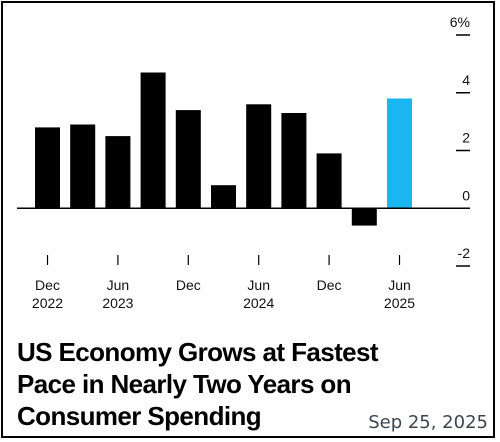 This screenshot has height=442, width=500. What do you see at coordinates (118, 172) in the screenshot?
I see `bar-2023-q2` at bounding box center [118, 172].